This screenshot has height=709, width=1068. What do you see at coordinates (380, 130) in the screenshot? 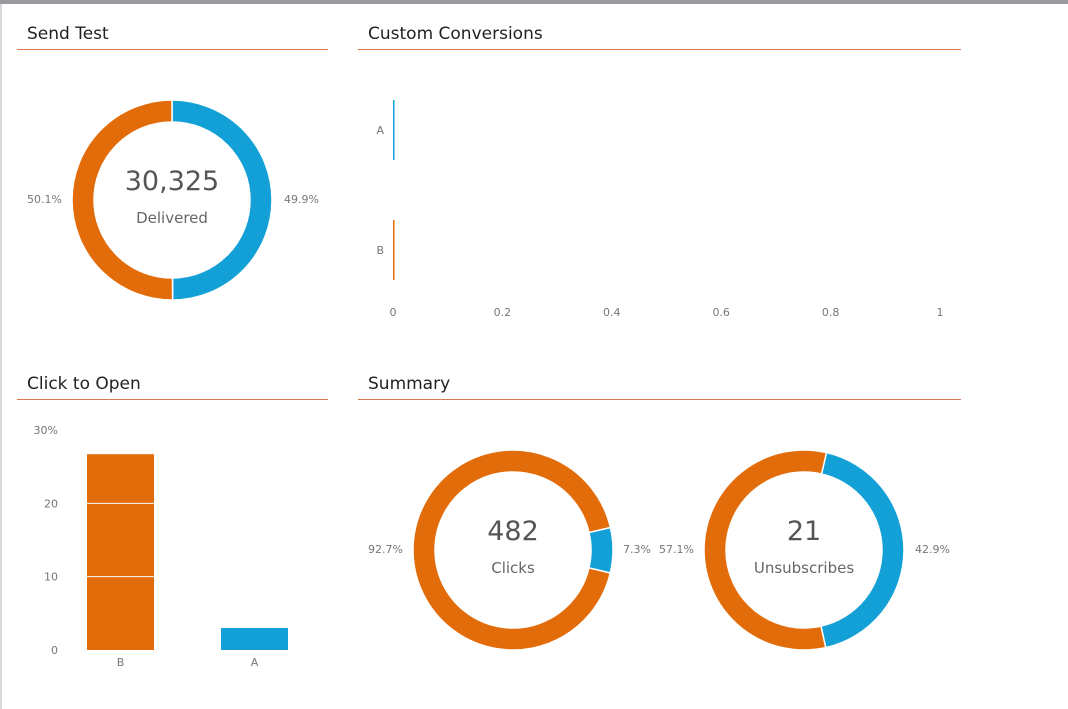
I see `y-category-label: A` at bounding box center [380, 130].